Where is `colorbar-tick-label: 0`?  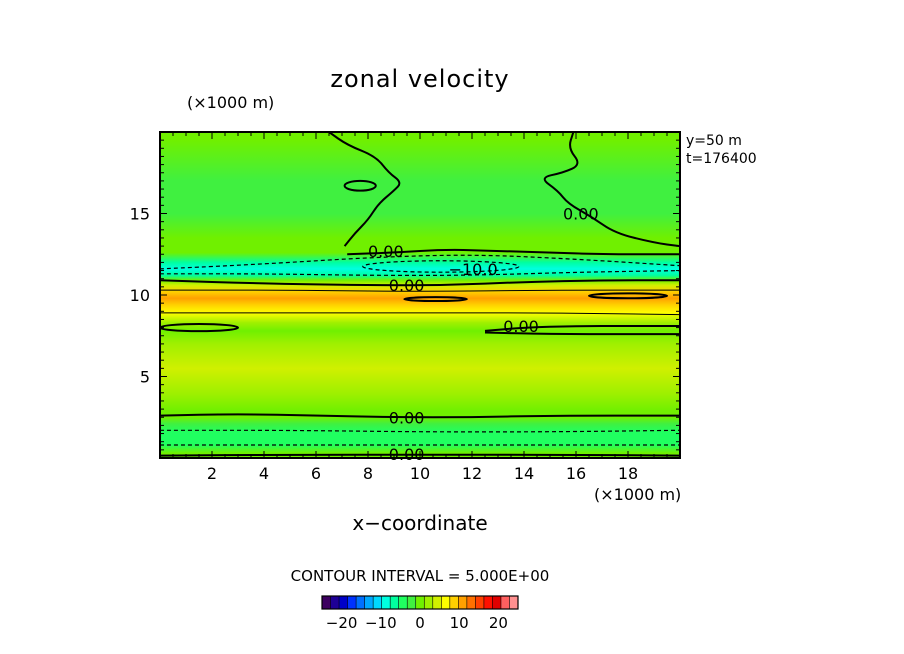 colorbar-tick-label: 0 is located at coordinates (420, 623).